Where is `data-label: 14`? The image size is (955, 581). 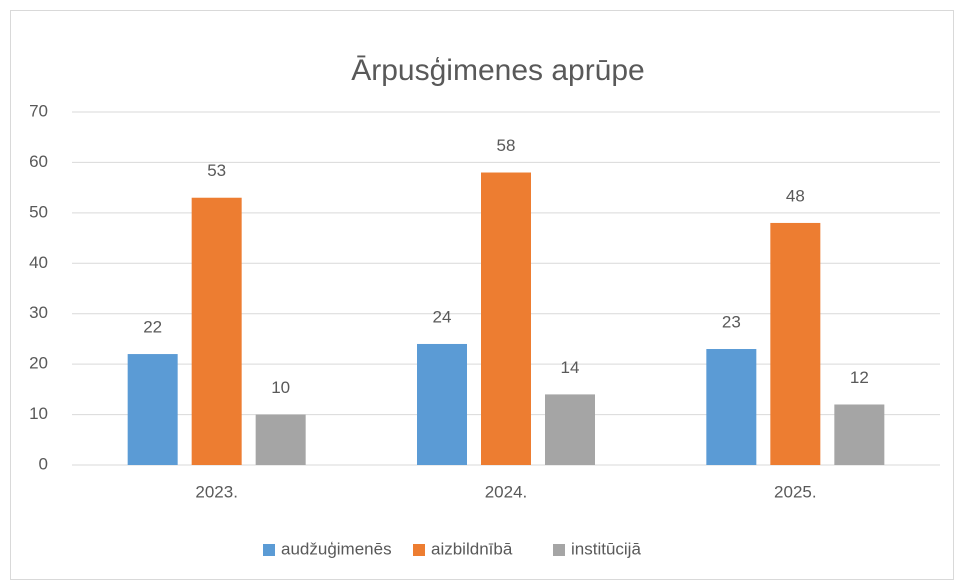 data-label: 14 is located at coordinates (570, 367).